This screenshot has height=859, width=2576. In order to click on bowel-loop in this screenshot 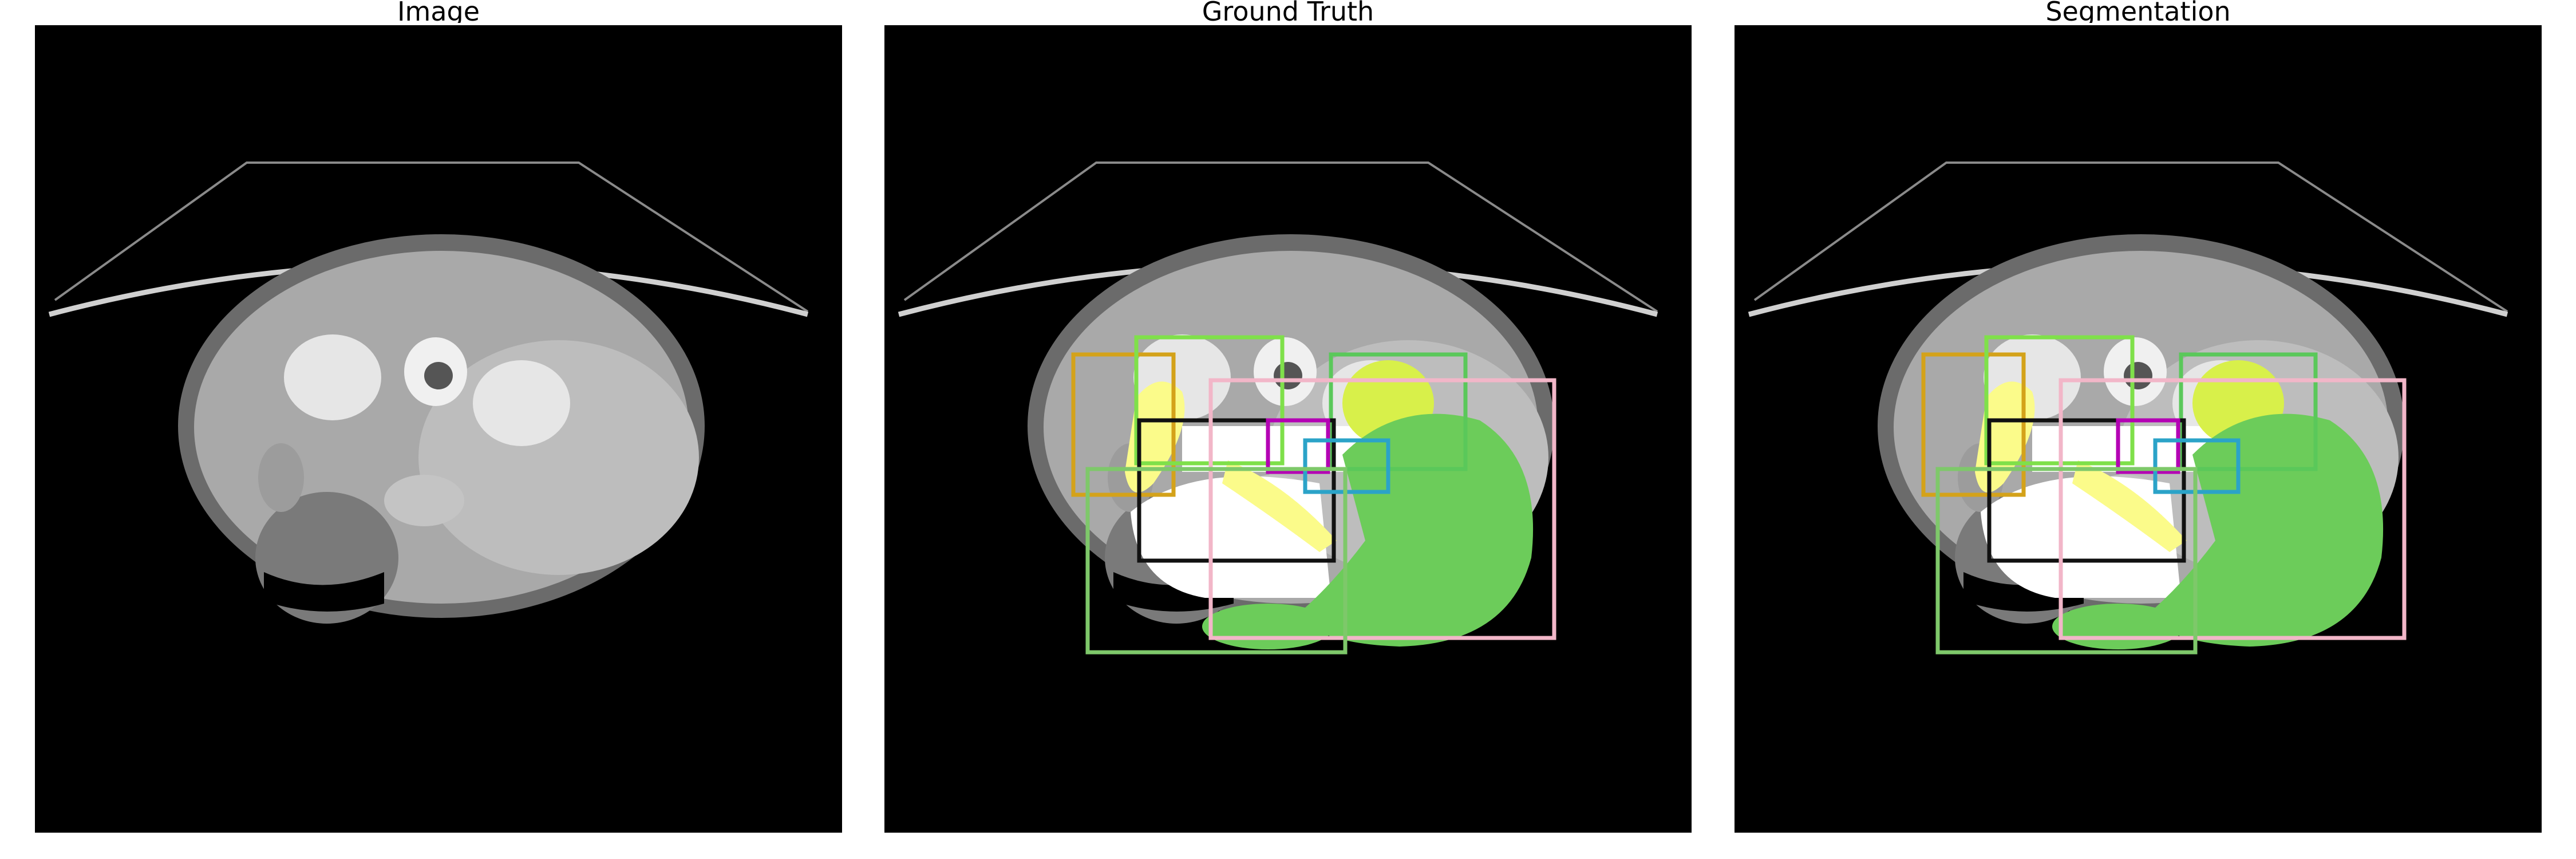, I will do `click(281, 477)`.